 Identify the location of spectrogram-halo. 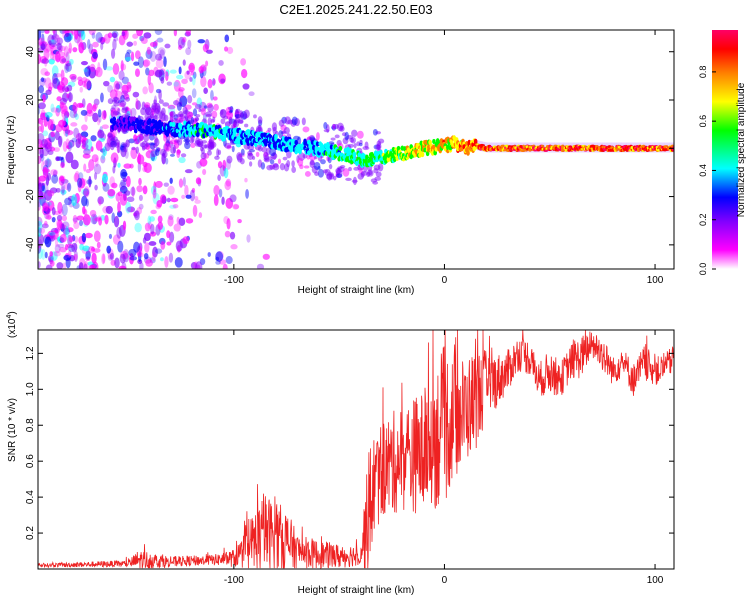
(517, 147).